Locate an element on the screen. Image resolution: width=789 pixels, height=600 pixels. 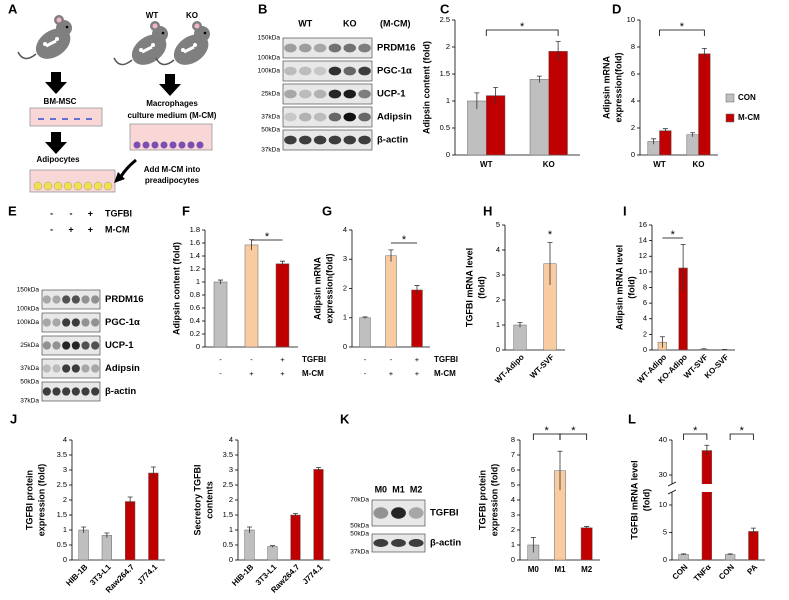
lane-label: M0 is located at coordinates (381, 489).